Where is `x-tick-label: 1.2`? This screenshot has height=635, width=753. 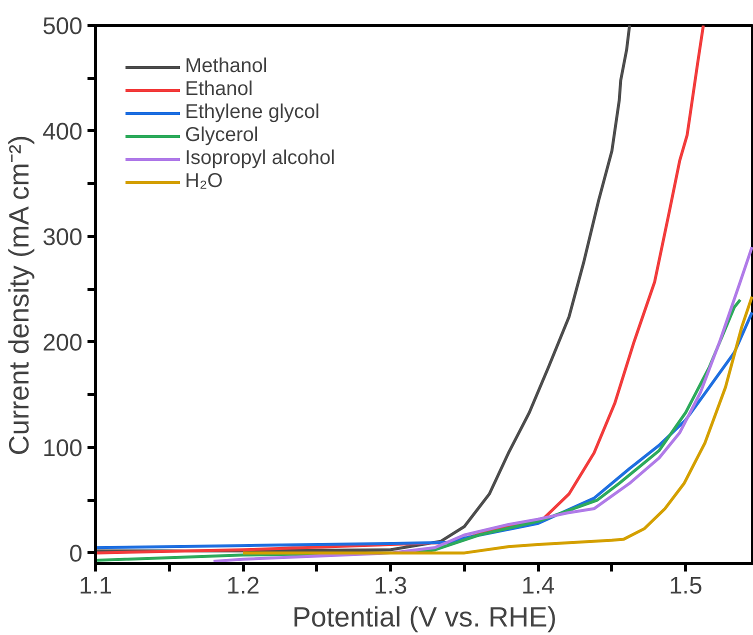 x-tick-label: 1.2 is located at coordinates (243, 586).